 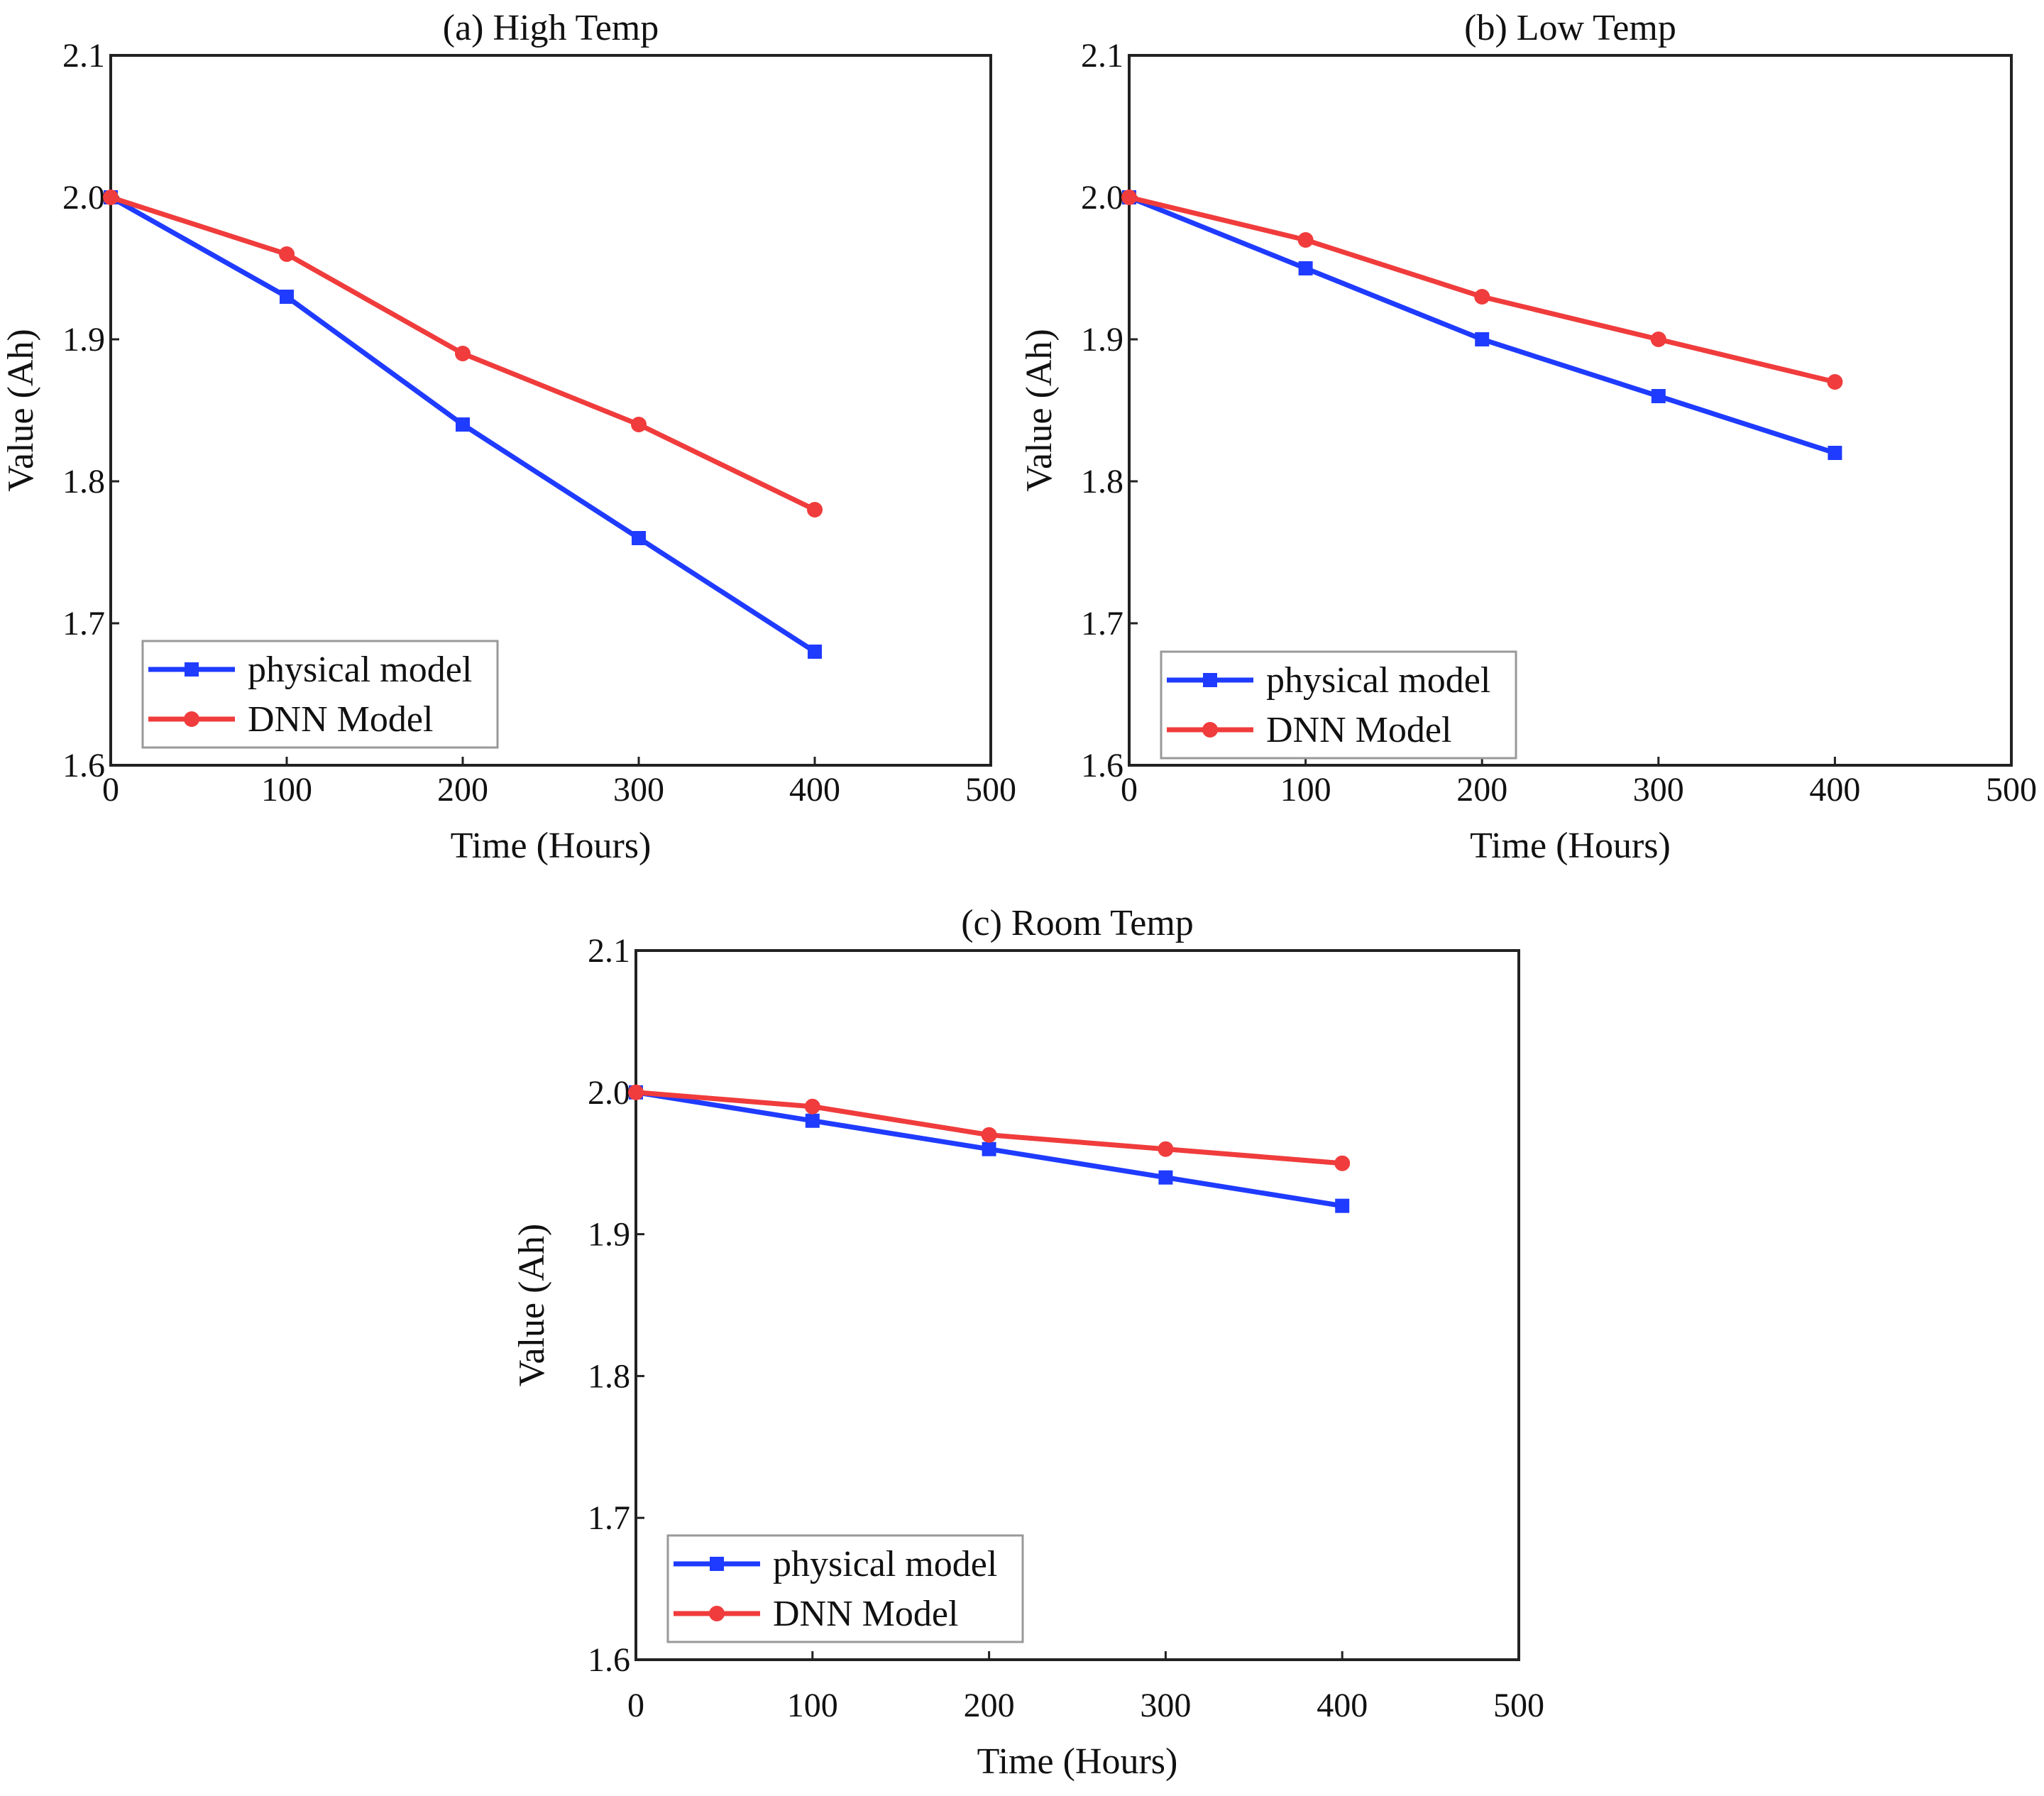 What do you see at coordinates (1077, 923) in the screenshot?
I see `chart-title: (c) Room Temp` at bounding box center [1077, 923].